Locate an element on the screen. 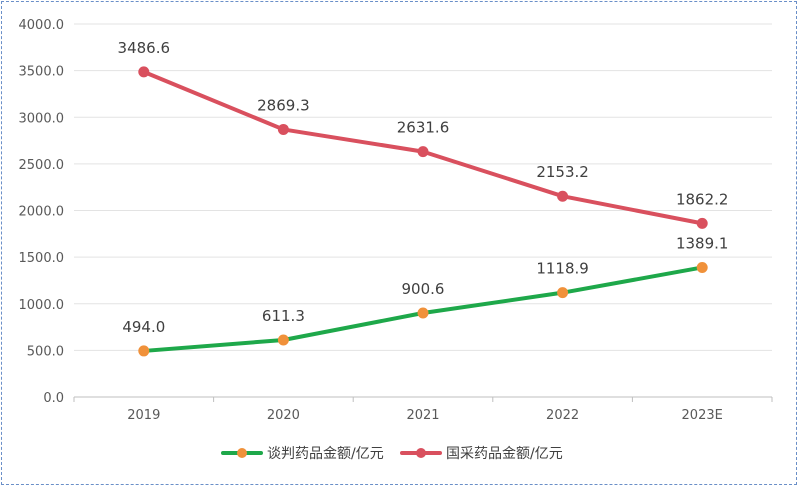  legend: 谈判药品金额/亿元 国采药品金额/亿元 is located at coordinates (392, 454).